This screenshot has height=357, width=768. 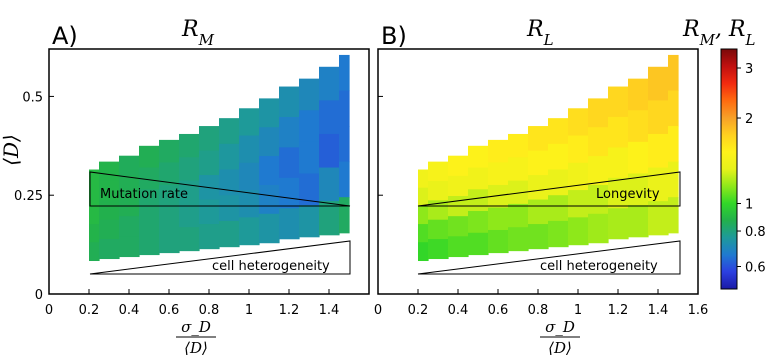 I want to click on x-tick-label: 1, so click(x=249, y=310).